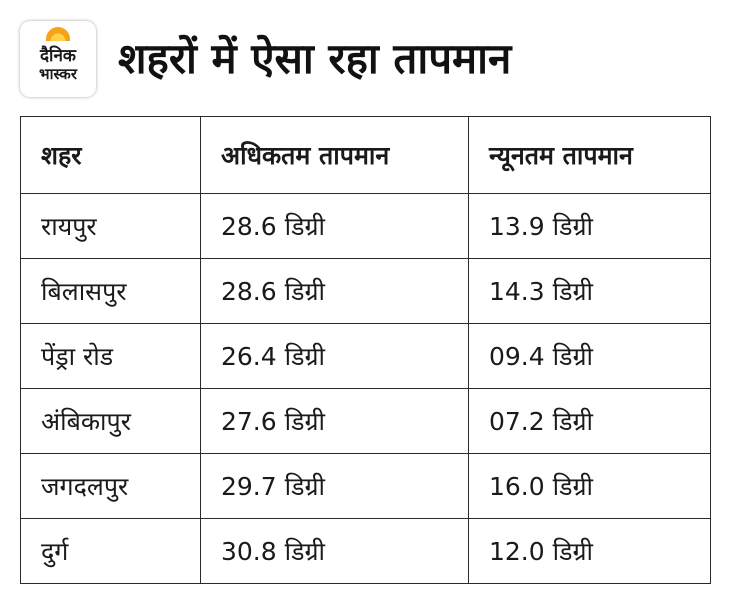 The image size is (730, 598). Describe the element at coordinates (589, 155) in the screenshot. I see `column-header-min-temp: न्यूनतम तापमान` at that location.